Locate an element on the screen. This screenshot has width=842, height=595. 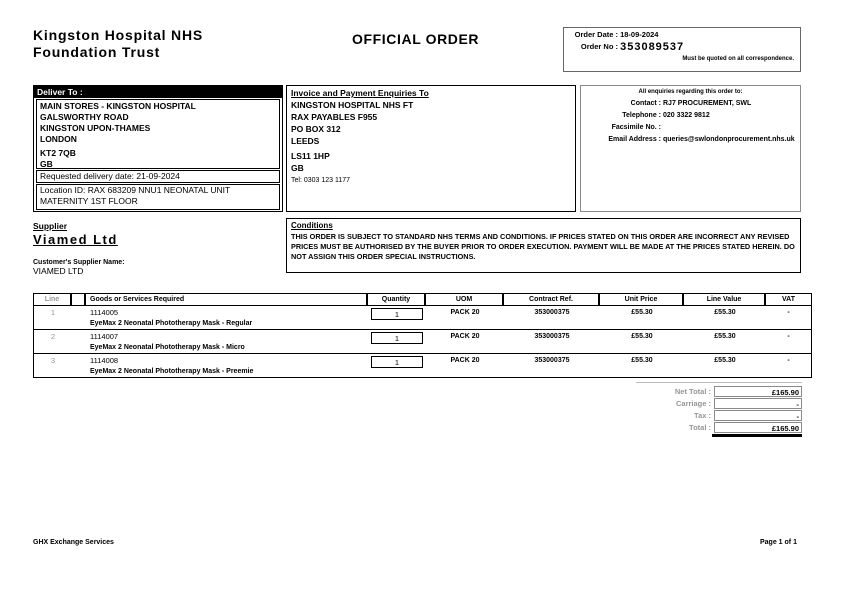
enquiries-heading: All enquiries regarding this order to: is located at coordinates (690, 92).